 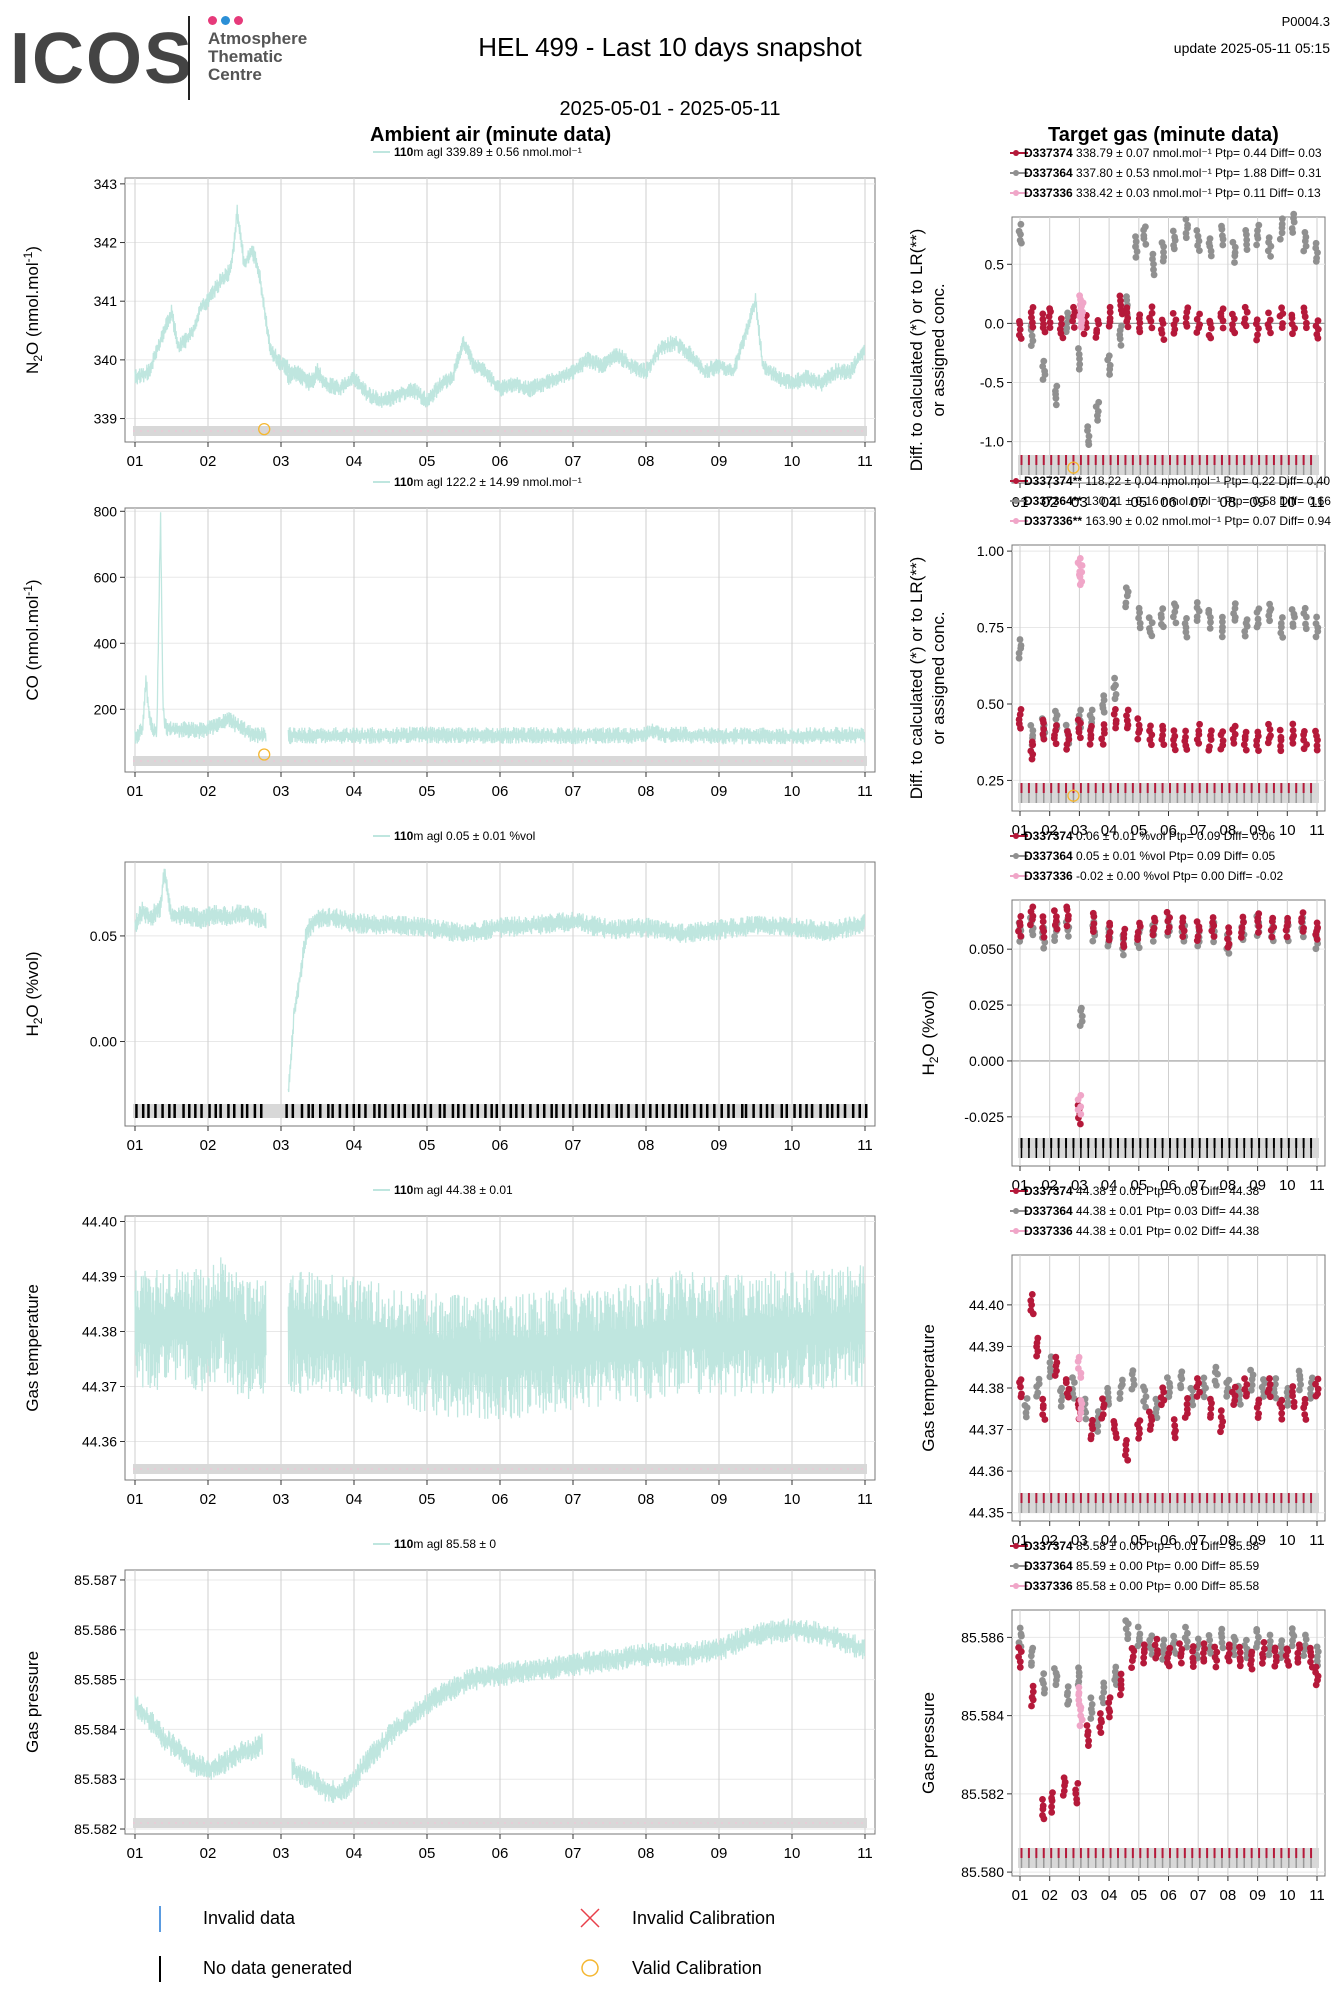 What do you see at coordinates (95, 1680) in the screenshot?
I see `y-tick-label: 85.585` at bounding box center [95, 1680].